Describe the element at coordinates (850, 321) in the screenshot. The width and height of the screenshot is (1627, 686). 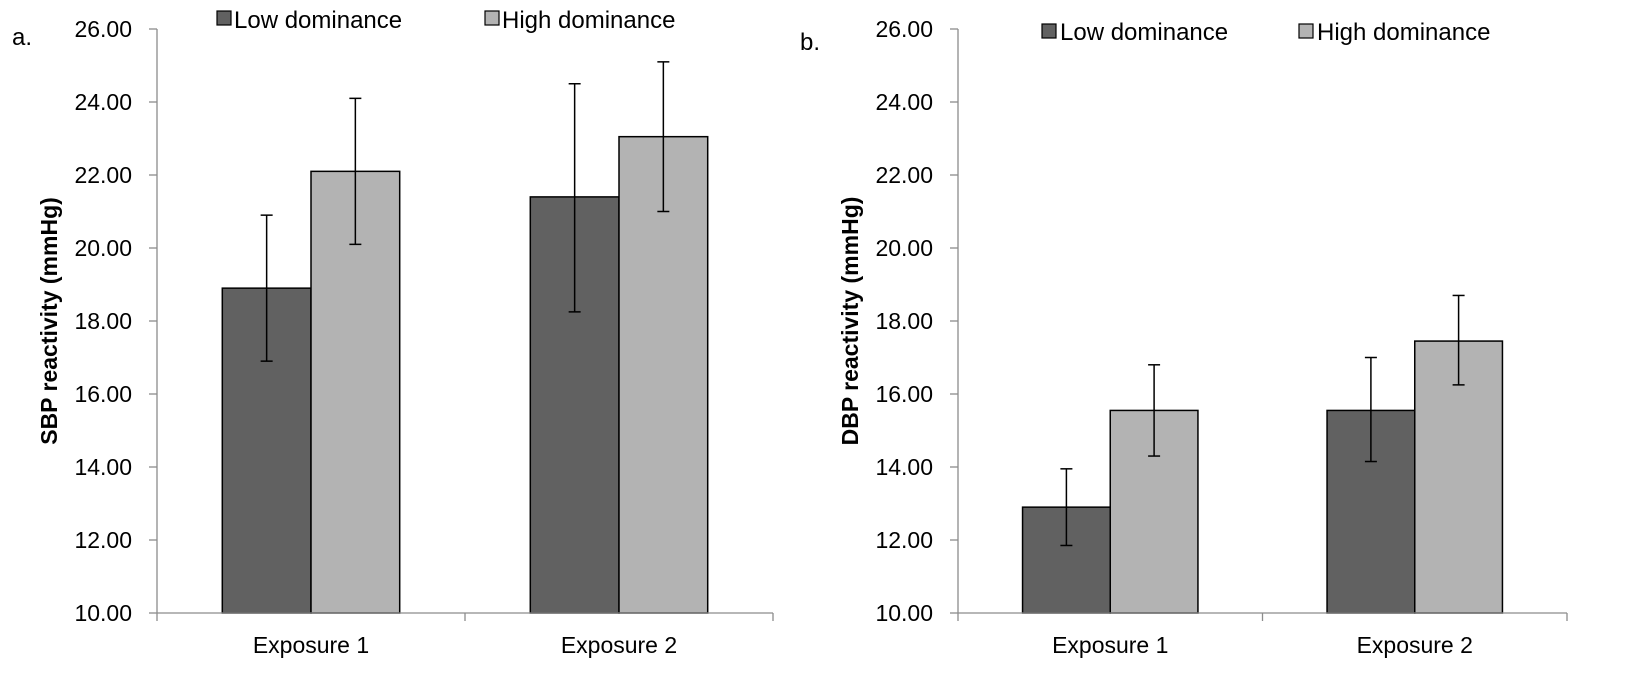
I see `y-axis-title: DBP reactivity (mmHg)` at that location.